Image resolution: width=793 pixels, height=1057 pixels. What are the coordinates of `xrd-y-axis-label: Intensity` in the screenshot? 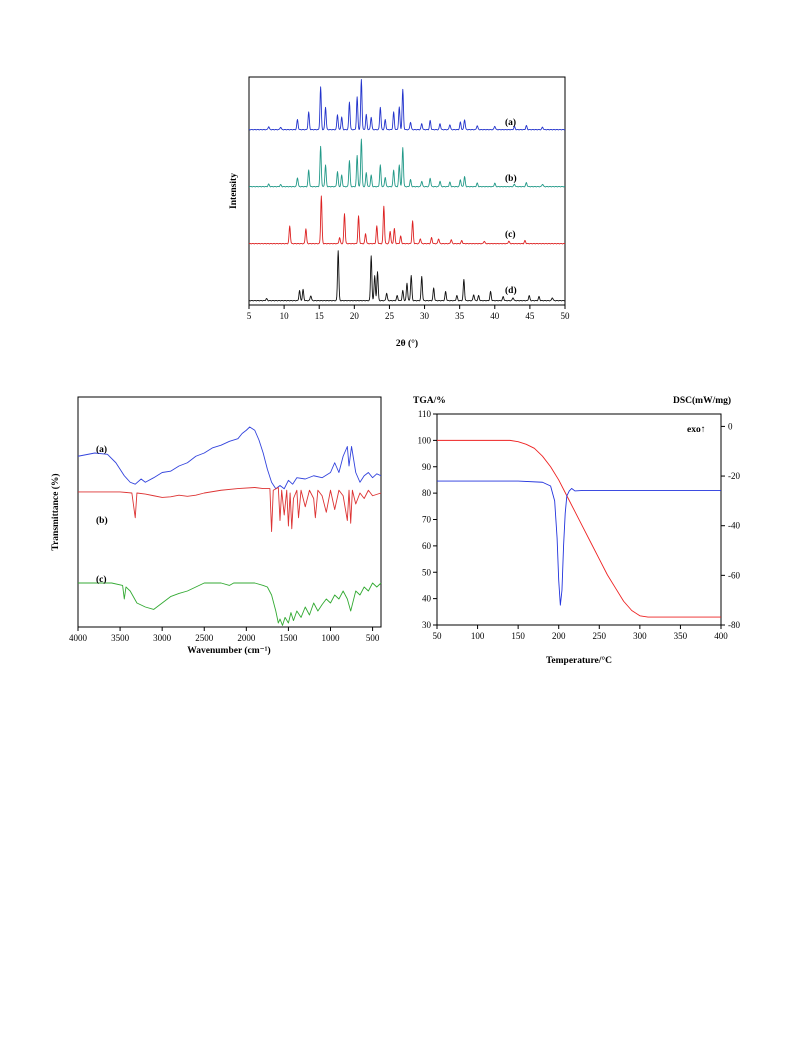 It's located at (234, 191).